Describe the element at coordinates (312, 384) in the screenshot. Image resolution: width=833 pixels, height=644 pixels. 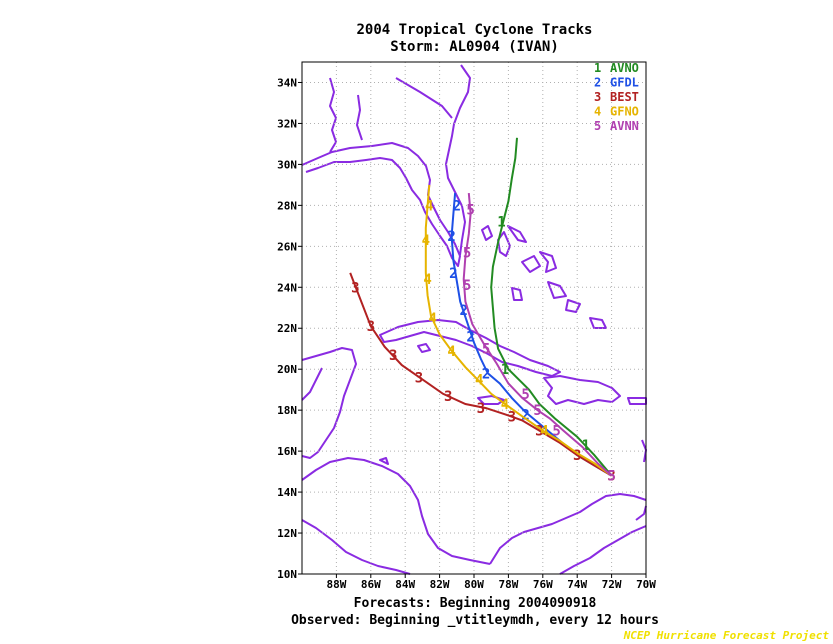
I see `coast-mexico-gulf` at that location.